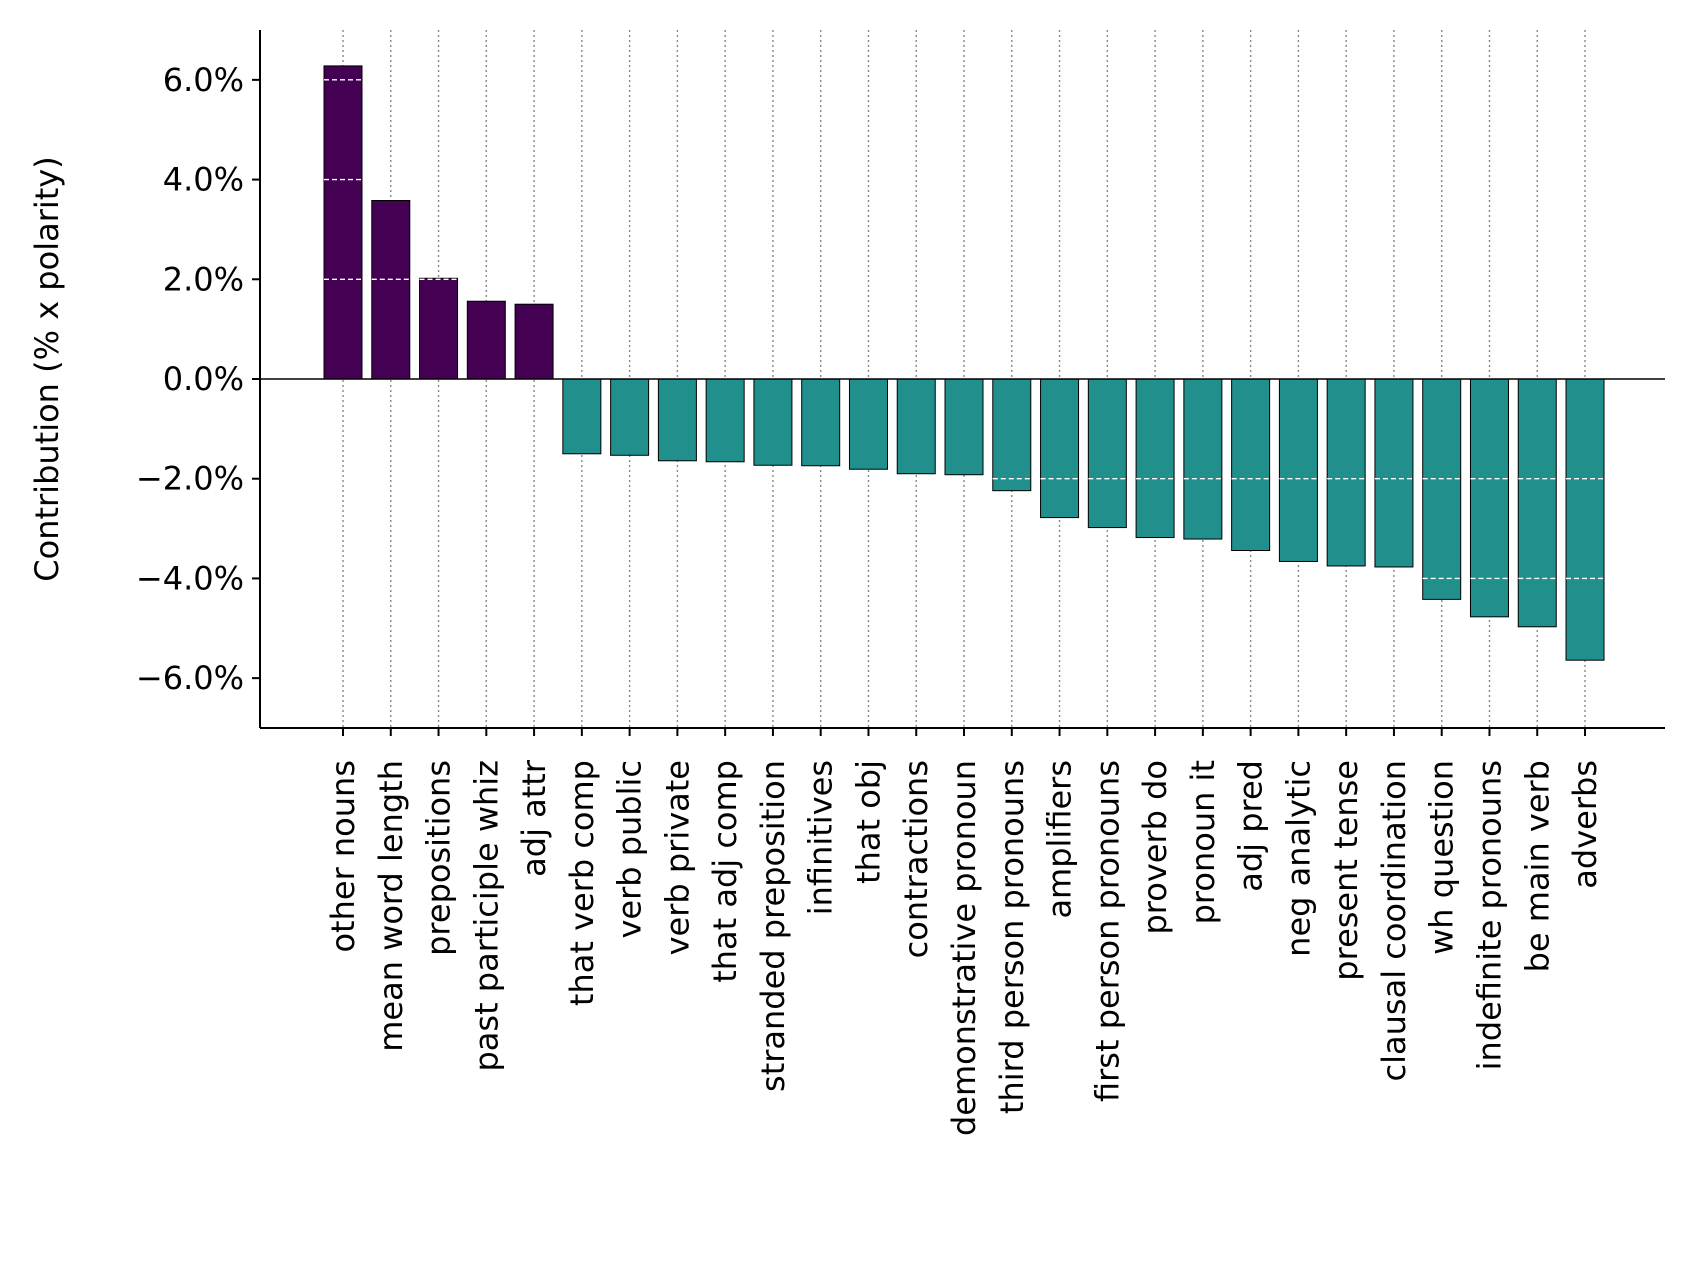 This screenshot has width=1683, height=1271. I want to click on x-tick-label: first person pronouns, so click(1107, 931).